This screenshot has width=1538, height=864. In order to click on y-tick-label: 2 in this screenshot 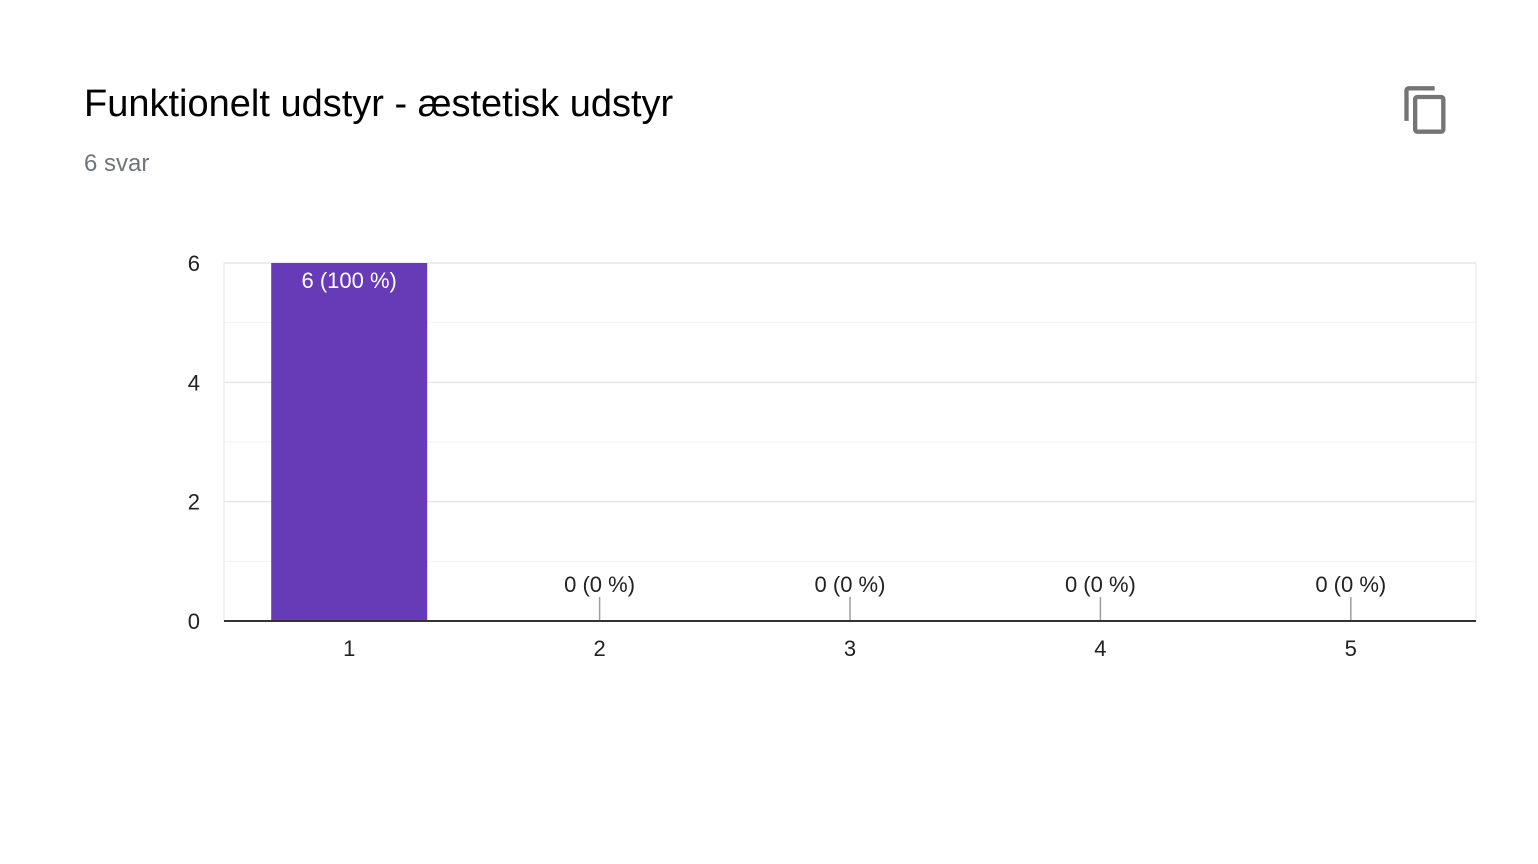, I will do `click(194, 502)`.